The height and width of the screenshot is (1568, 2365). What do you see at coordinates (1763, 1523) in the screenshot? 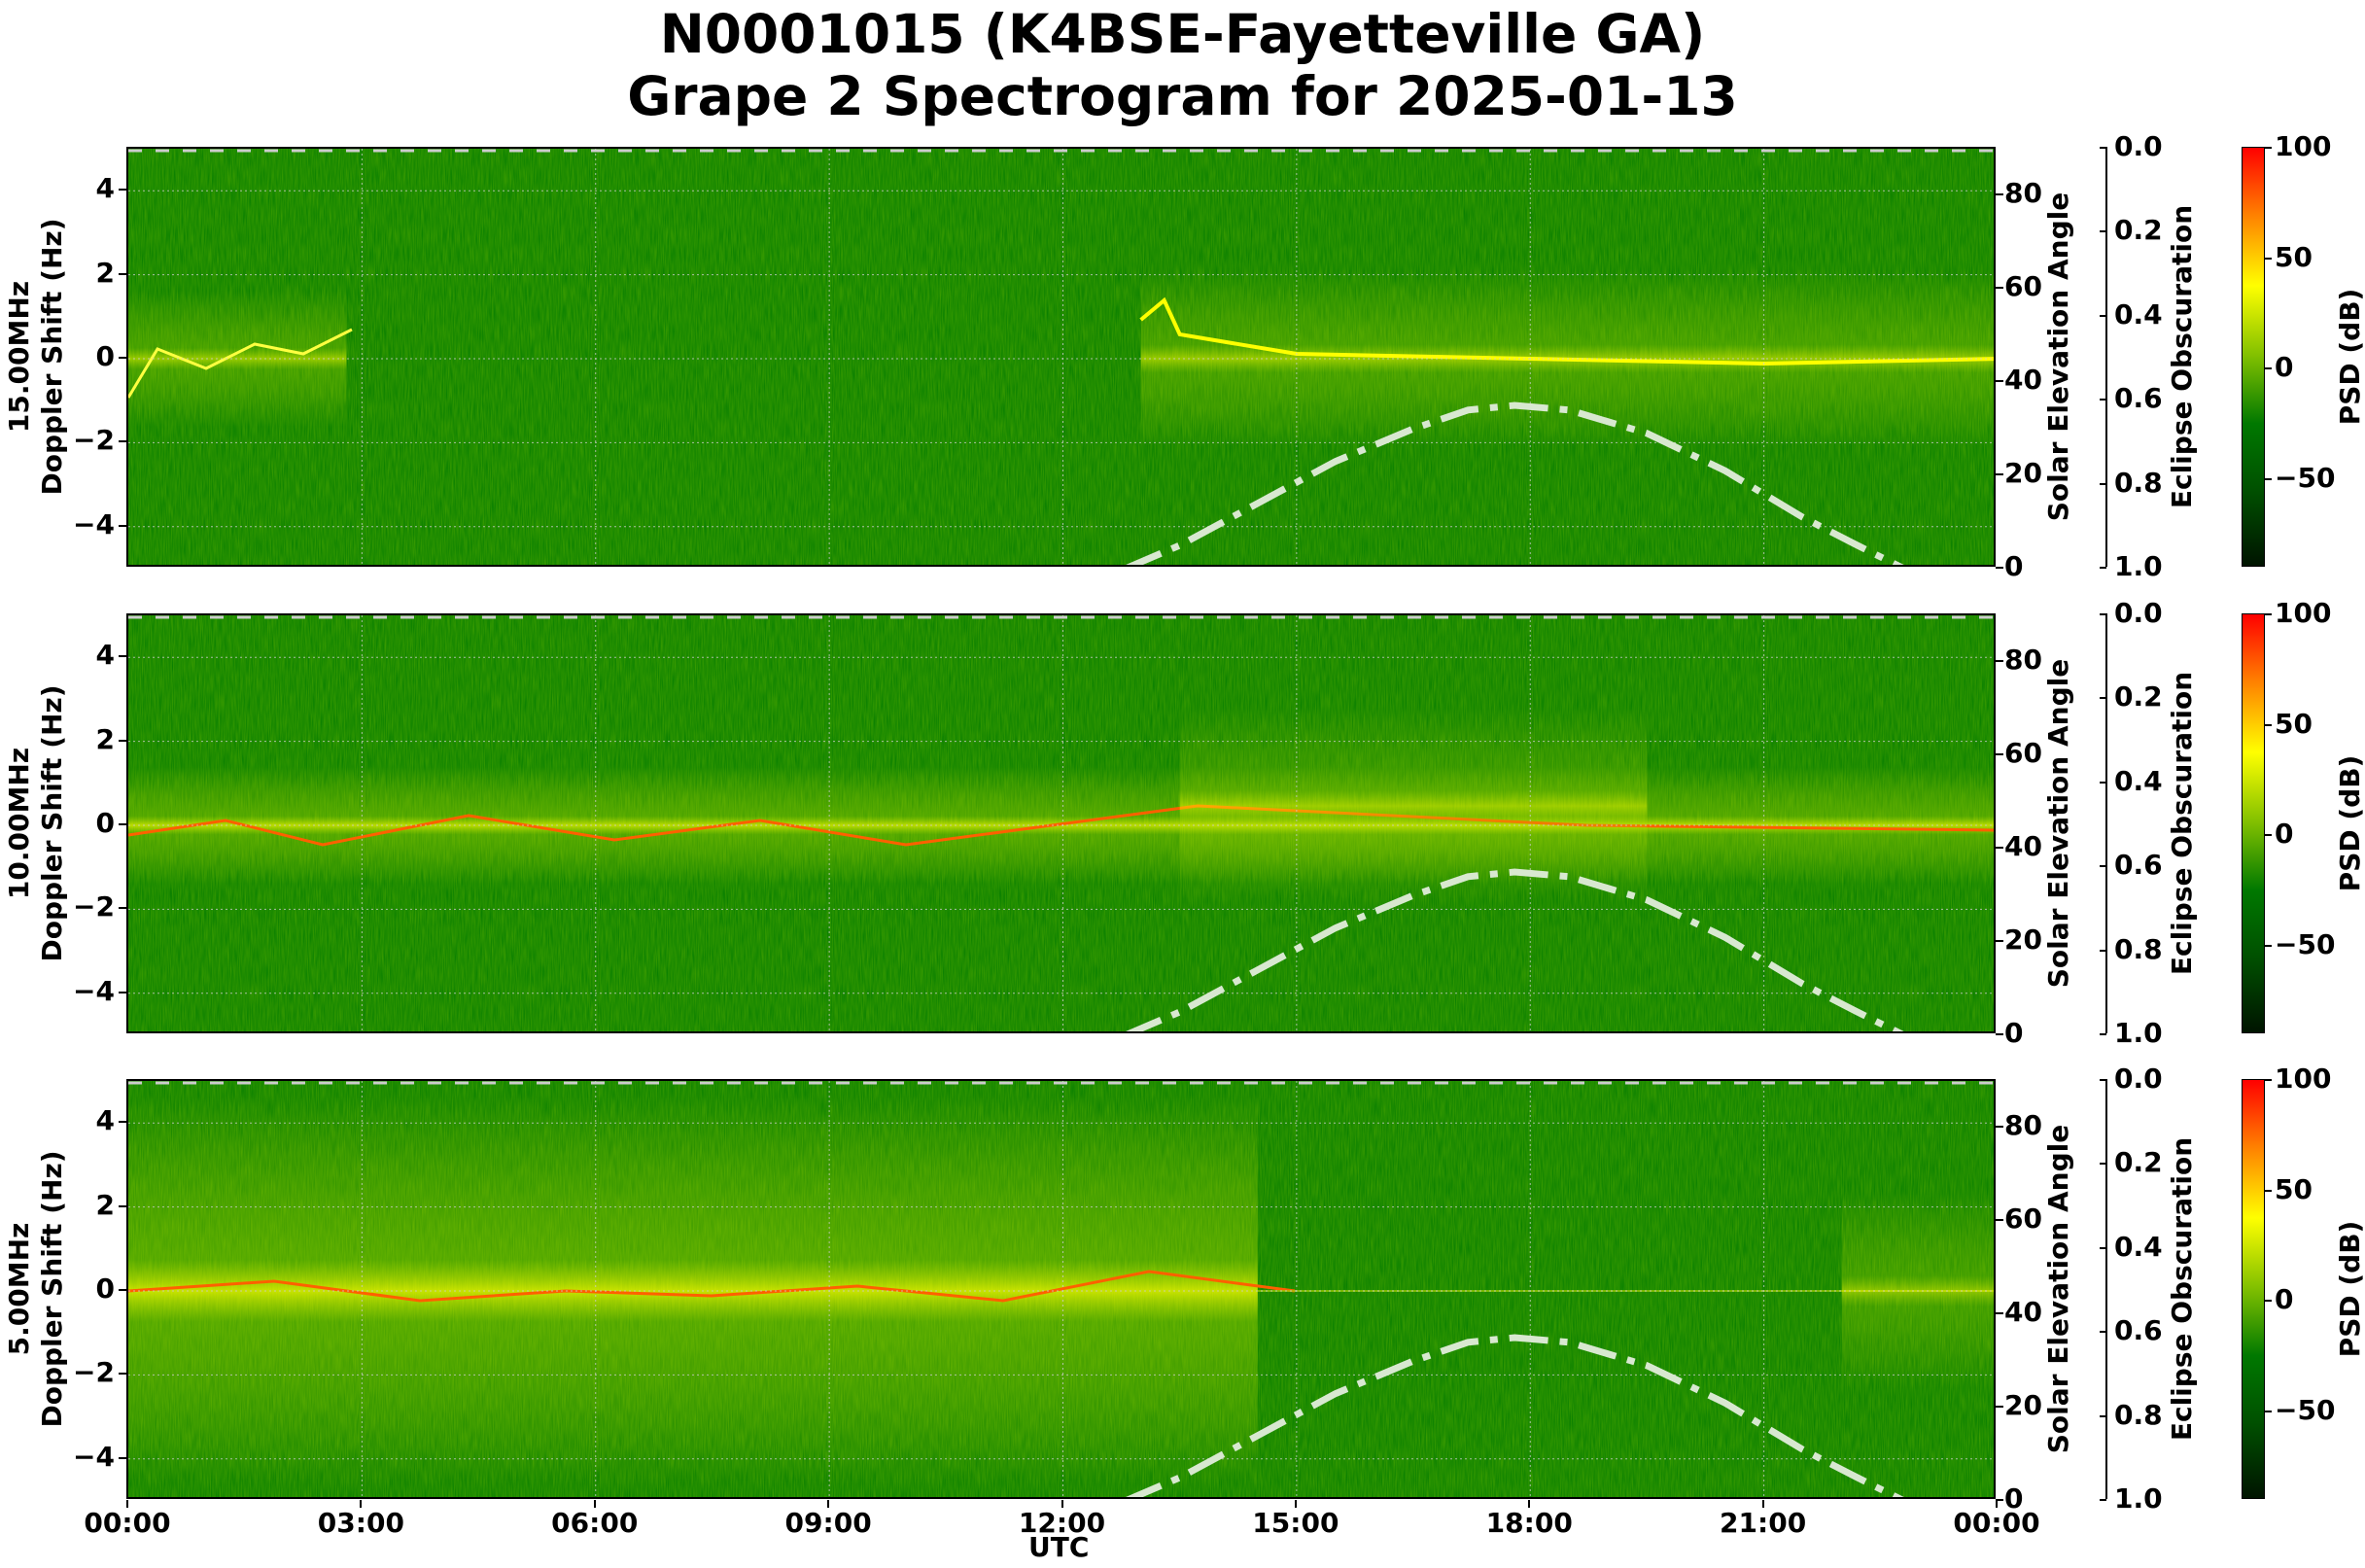
I see `x-tick-label: 21:00` at bounding box center [1763, 1523].